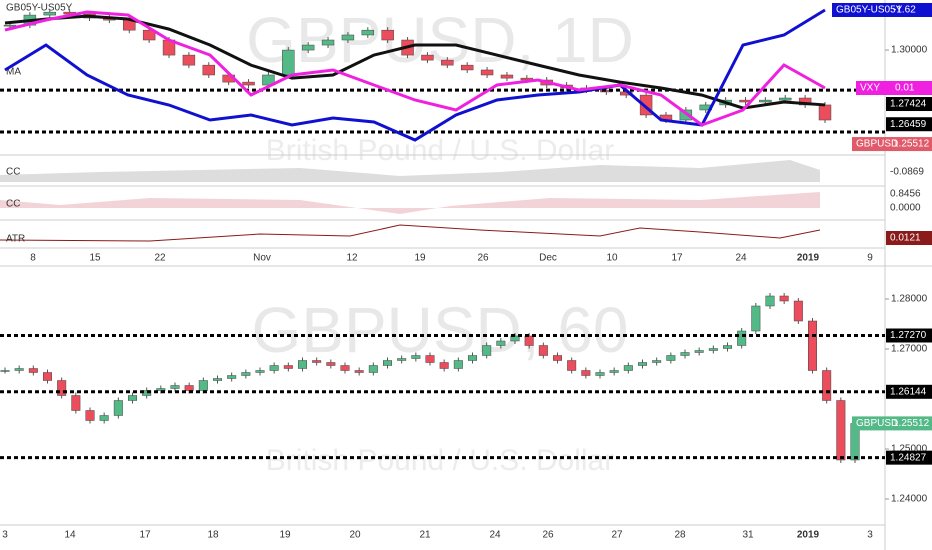 This screenshot has height=550, width=932. What do you see at coordinates (894, 88) in the screenshot?
I see `vix-tag` at bounding box center [894, 88].